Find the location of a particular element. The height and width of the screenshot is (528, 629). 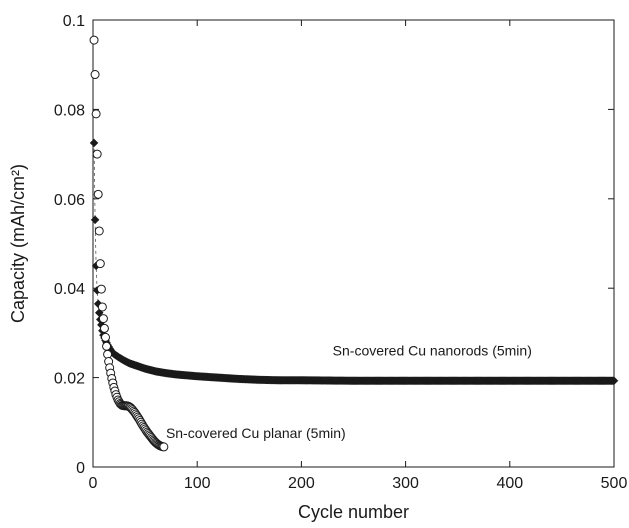

x-tick-label: 0 is located at coordinates (93, 483).